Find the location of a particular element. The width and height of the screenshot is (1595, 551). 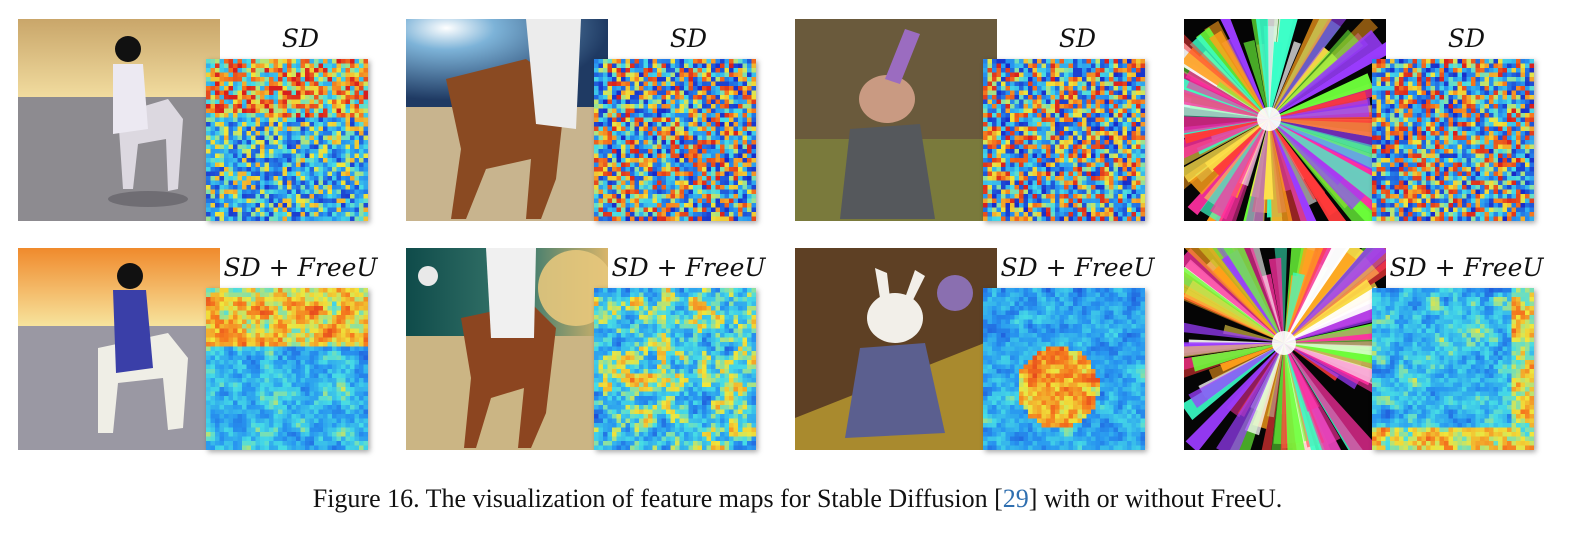

panel-color-explosion-freeu: SD + FreeU is located at coordinates (1364, 351).